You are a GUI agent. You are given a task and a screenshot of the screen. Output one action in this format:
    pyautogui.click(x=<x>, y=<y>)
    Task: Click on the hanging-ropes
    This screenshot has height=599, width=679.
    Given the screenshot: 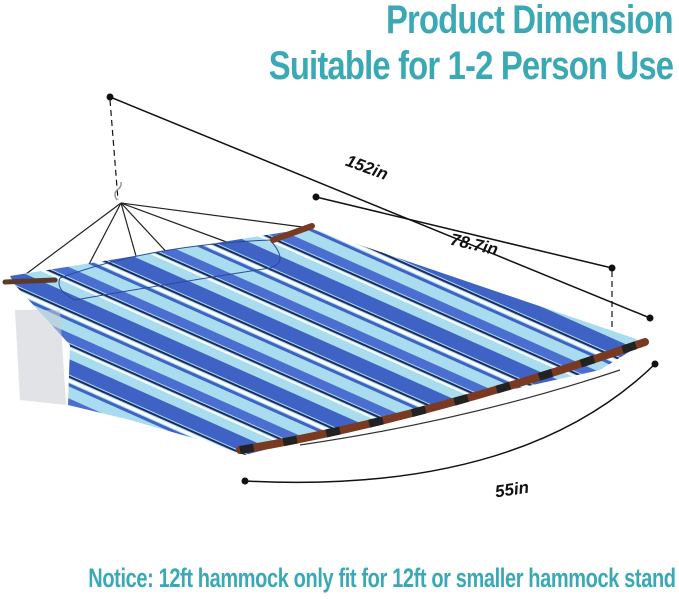 What is the action you would take?
    pyautogui.click(x=164, y=241)
    